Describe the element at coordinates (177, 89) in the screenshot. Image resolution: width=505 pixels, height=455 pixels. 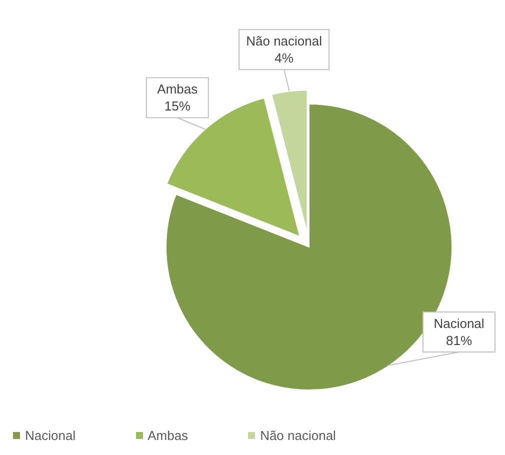
I see `slice-label: Ambas` at that location.